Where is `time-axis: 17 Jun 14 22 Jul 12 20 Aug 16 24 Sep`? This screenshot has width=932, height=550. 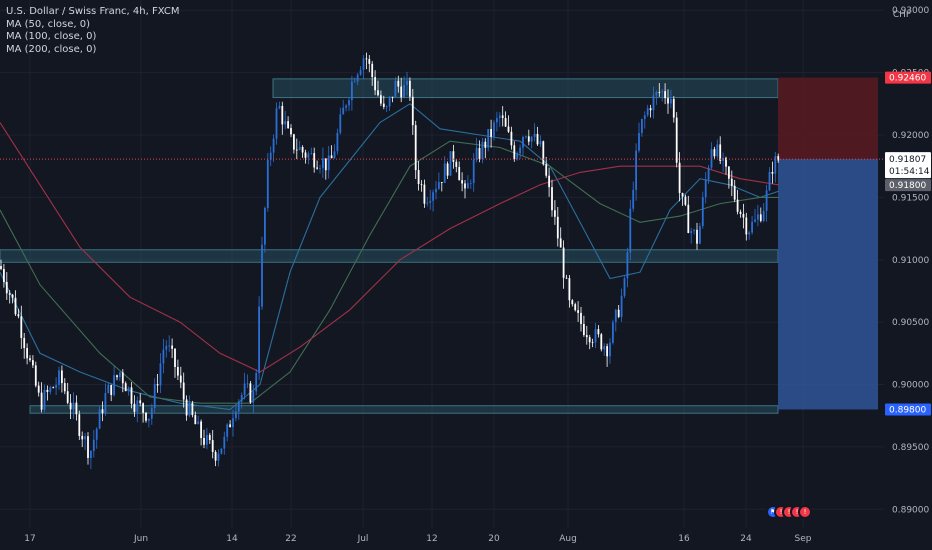 time-axis: 17 Jun 14 22 Jul 12 20 Aug 16 24 Sep is located at coordinates (417, 539).